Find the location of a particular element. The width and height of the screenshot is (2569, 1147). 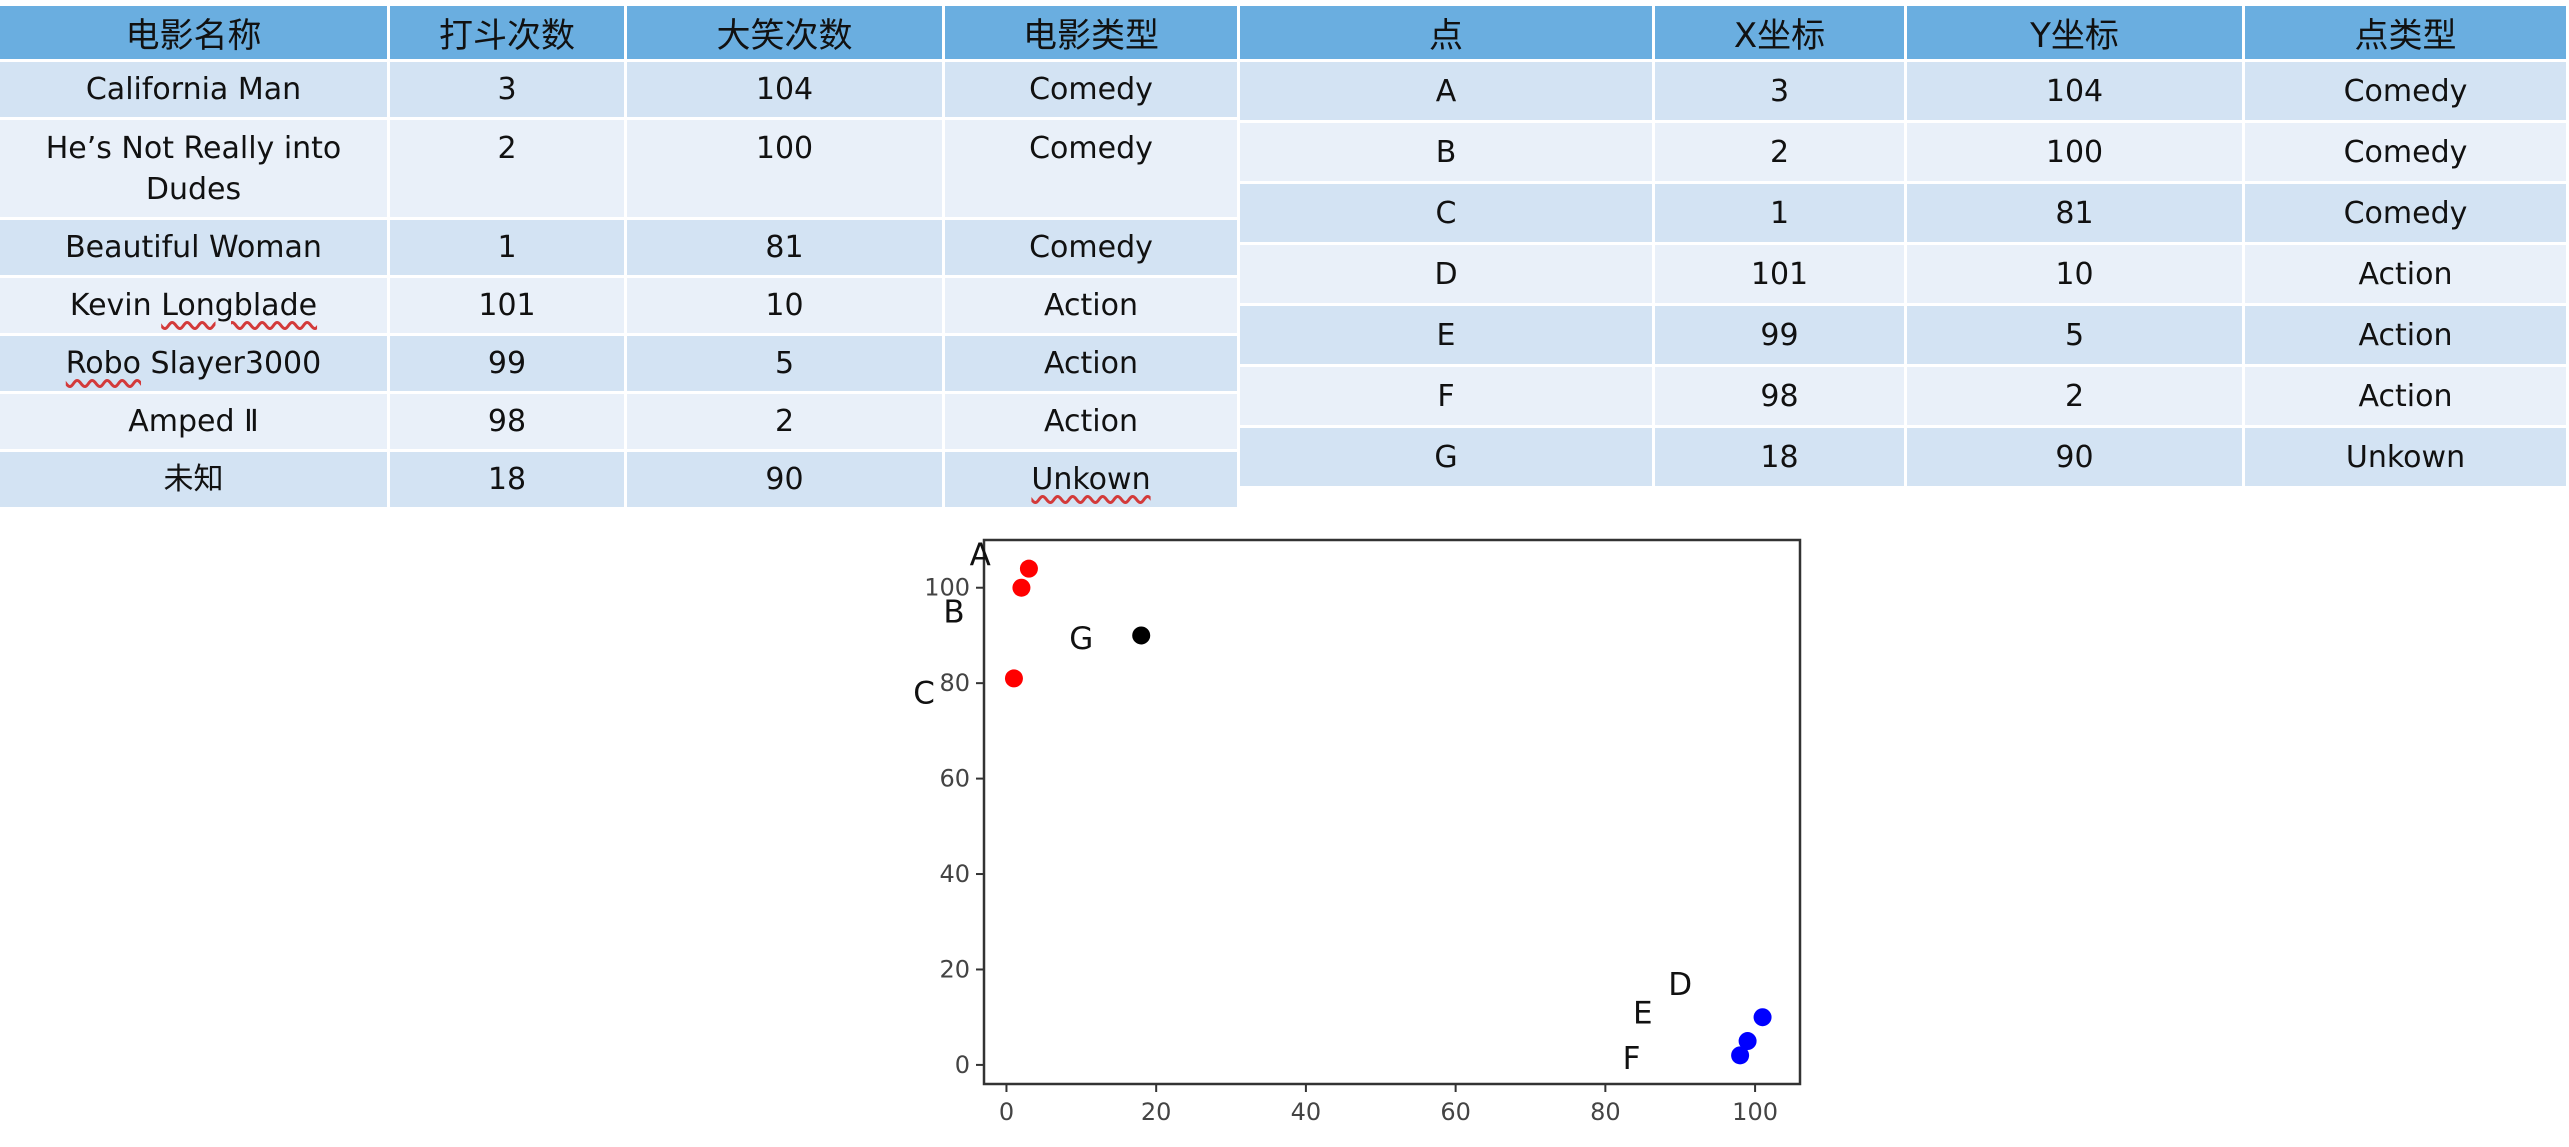

point-name-cell: G is located at coordinates (1447, 458).